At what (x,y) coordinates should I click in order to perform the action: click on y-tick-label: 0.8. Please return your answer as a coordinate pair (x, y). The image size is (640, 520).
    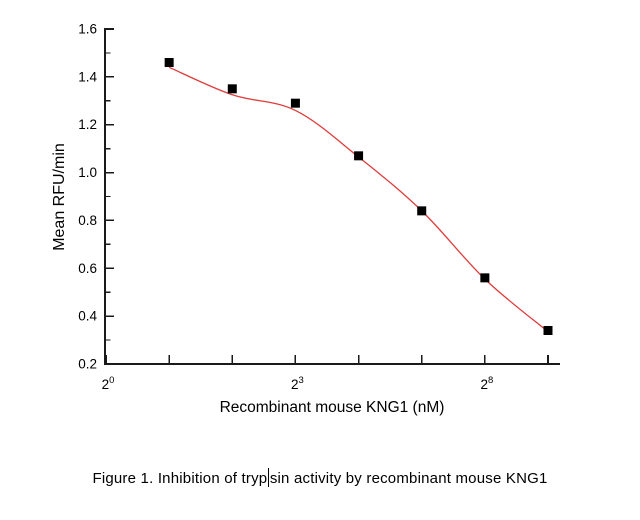
    Looking at the image, I should click on (87, 220).